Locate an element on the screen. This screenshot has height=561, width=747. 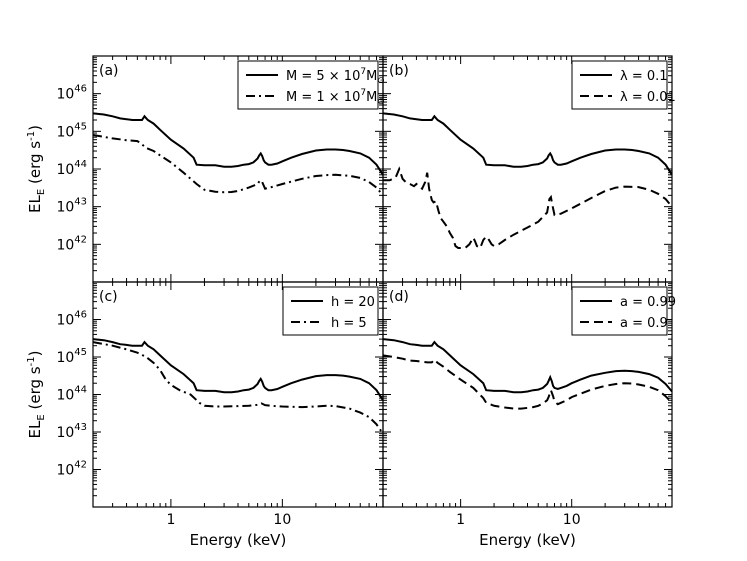
legend-entry: M = 5 × 107M⊙ is located at coordinates (335, 76).